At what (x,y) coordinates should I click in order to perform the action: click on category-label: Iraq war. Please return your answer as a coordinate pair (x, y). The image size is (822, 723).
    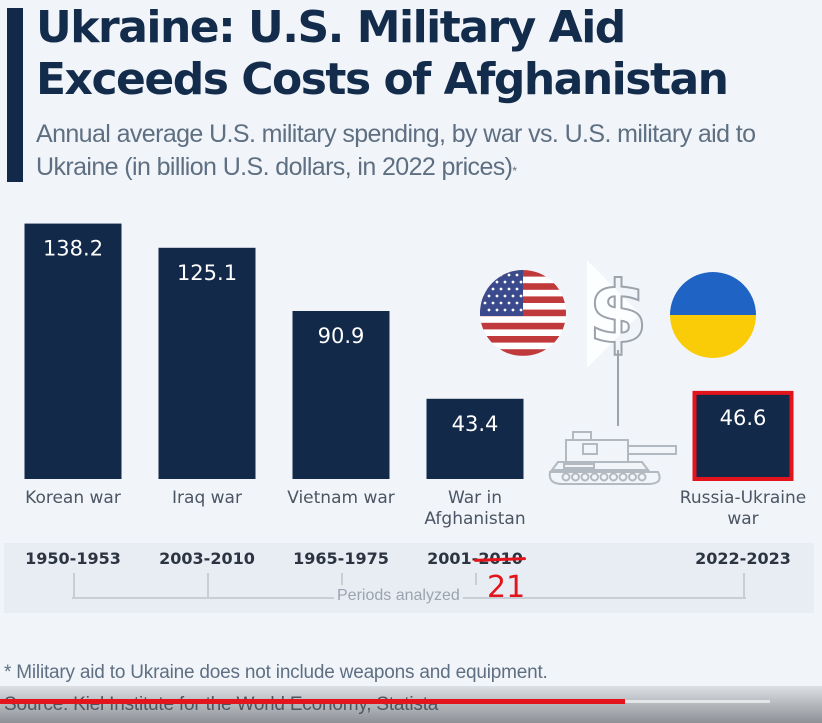
    Looking at the image, I should click on (207, 498).